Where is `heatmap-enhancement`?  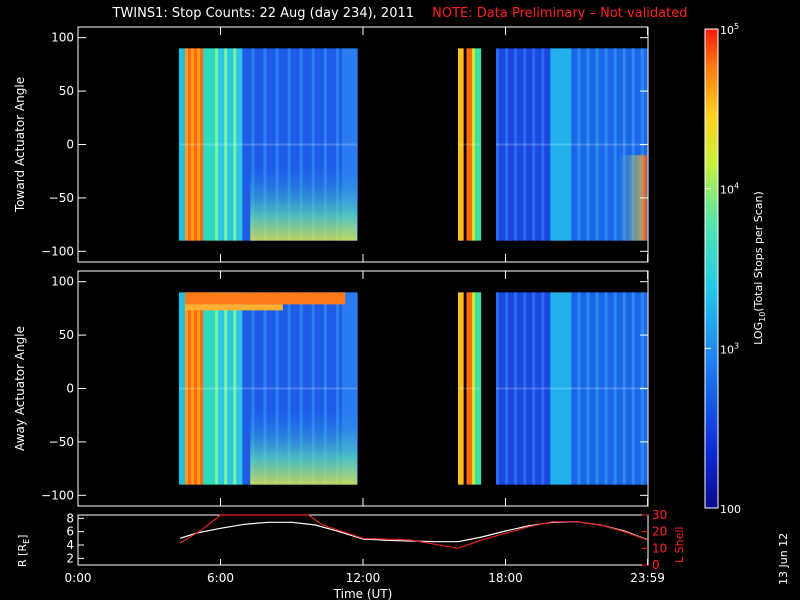 heatmap-enhancement is located at coordinates (304, 203).